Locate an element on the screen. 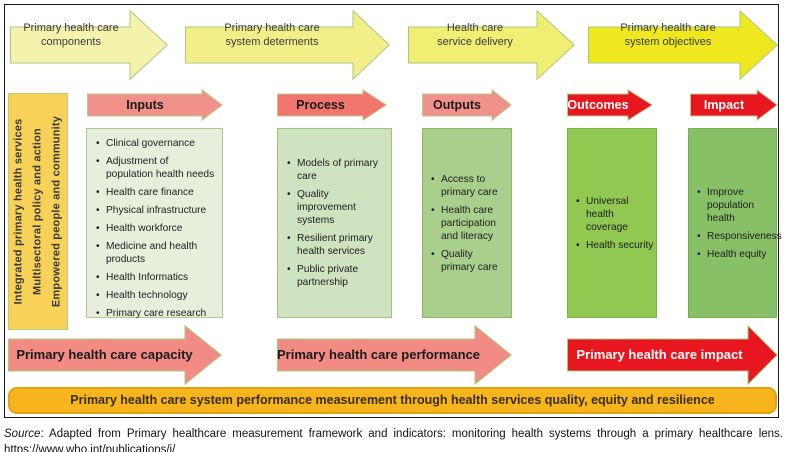 This screenshot has height=452, width=787. stage-arrow-outputs is located at coordinates (467, 105).